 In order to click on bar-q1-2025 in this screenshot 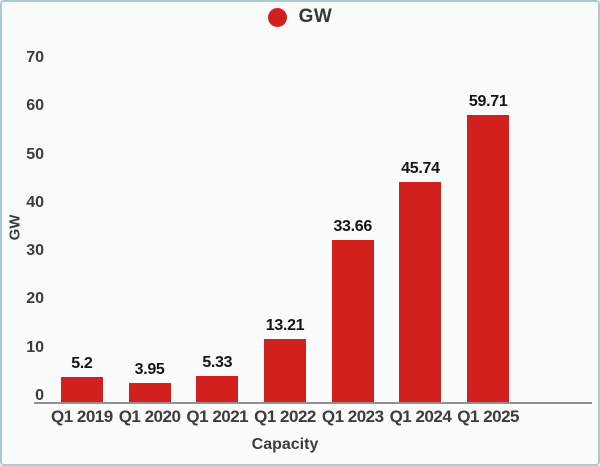, I will do `click(488, 258)`.